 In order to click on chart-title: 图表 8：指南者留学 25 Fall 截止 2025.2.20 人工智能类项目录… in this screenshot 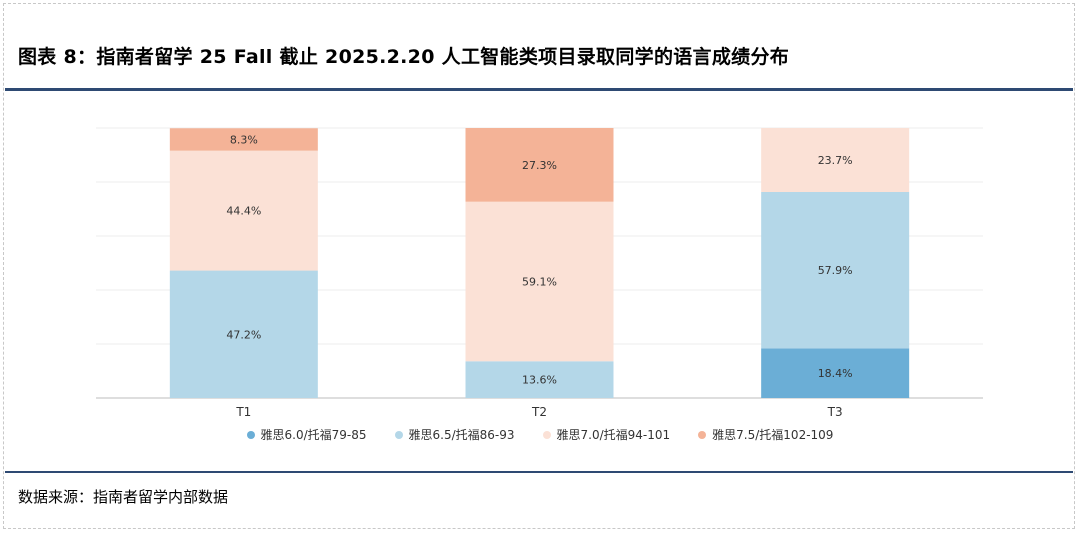, I will do `click(404, 57)`.